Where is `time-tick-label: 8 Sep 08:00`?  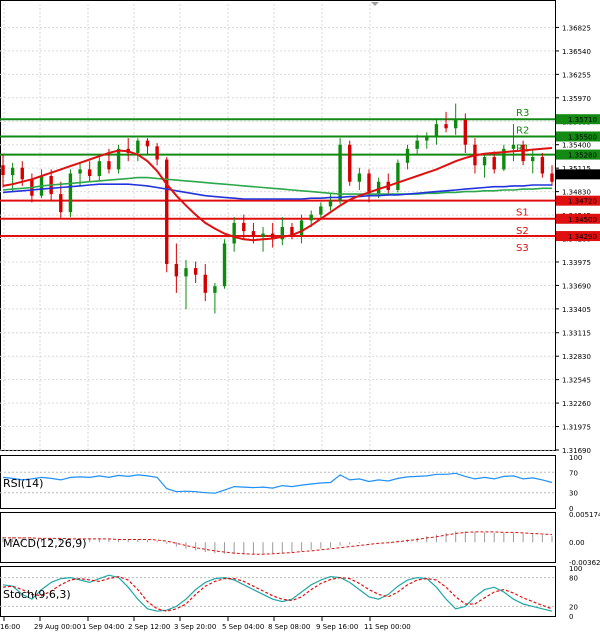
time-tick-label: 8 Sep 08:00 is located at coordinates (289, 627).